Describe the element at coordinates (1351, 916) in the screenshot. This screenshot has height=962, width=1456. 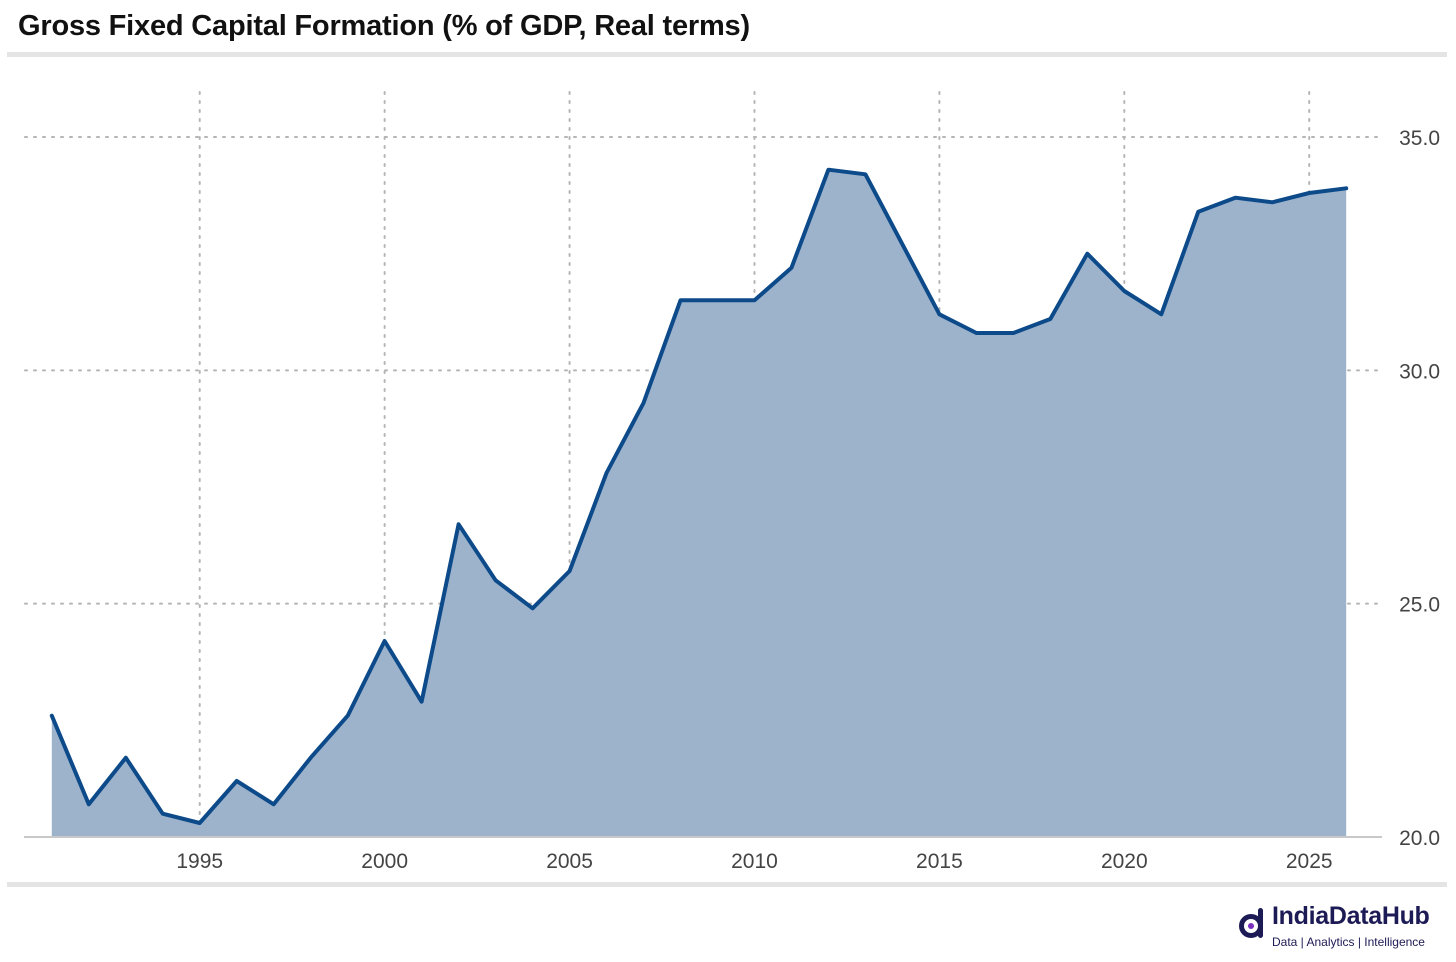
I see `brand-name: IndiaDataHub` at that location.